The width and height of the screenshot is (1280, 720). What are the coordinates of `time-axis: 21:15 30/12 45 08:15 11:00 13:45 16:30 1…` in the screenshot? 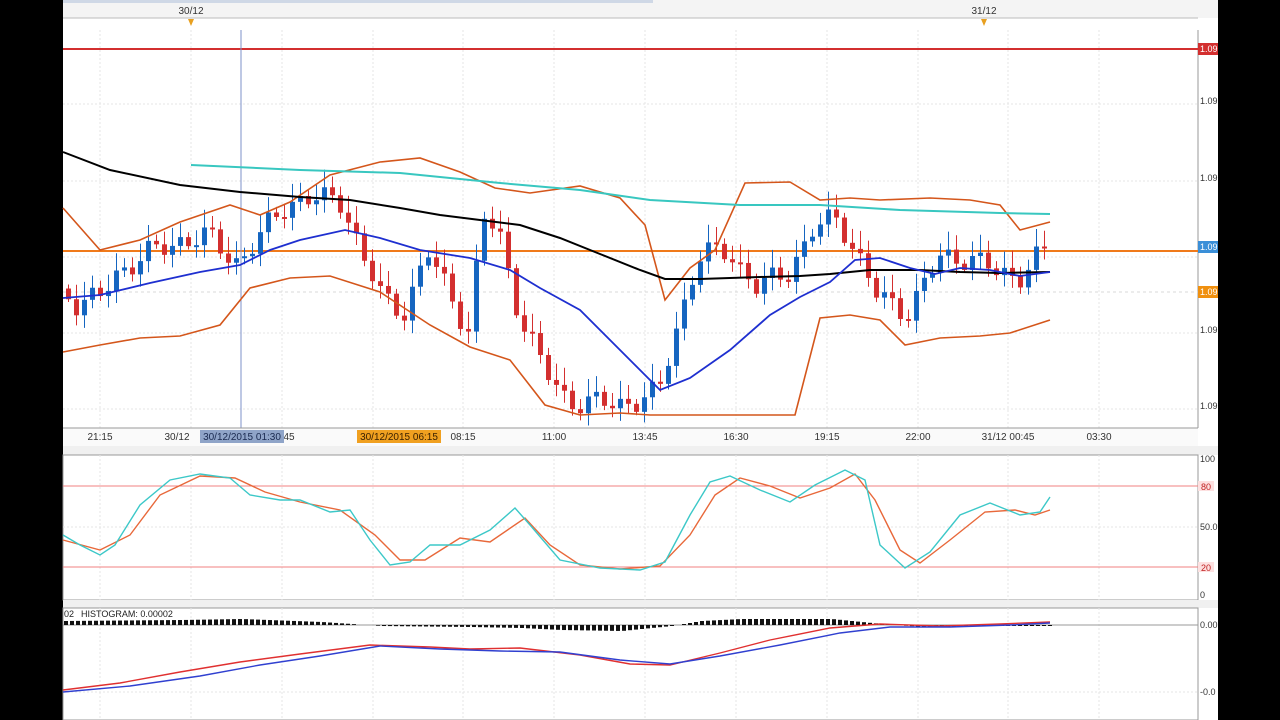 It's located at (630, 436).